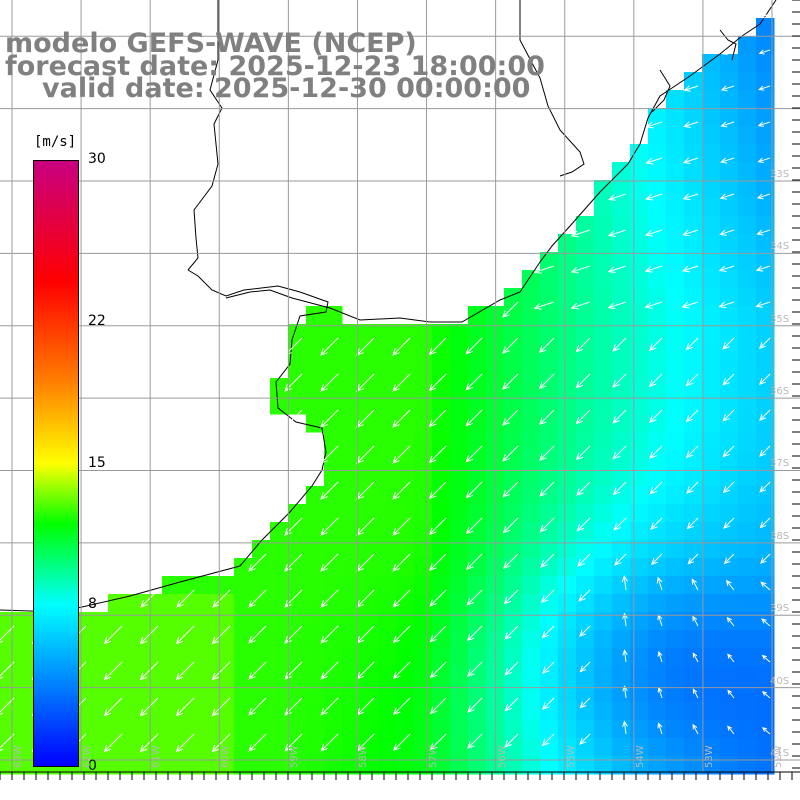 The image size is (800, 800). What do you see at coordinates (55, 142) in the screenshot?
I see `colorbar-unit-label: [m/s]` at bounding box center [55, 142].